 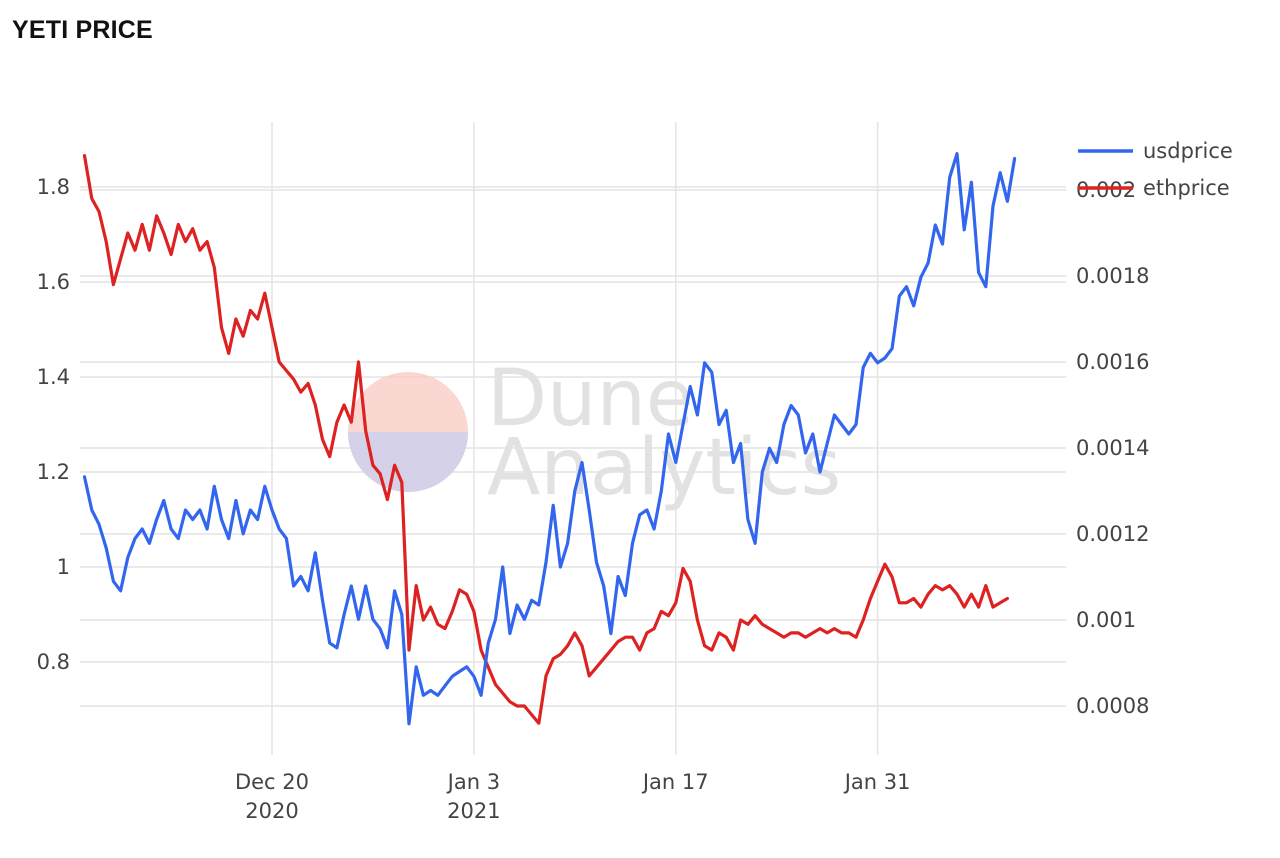 I want to click on y-left-tick-label: 1.8, so click(x=53, y=187).